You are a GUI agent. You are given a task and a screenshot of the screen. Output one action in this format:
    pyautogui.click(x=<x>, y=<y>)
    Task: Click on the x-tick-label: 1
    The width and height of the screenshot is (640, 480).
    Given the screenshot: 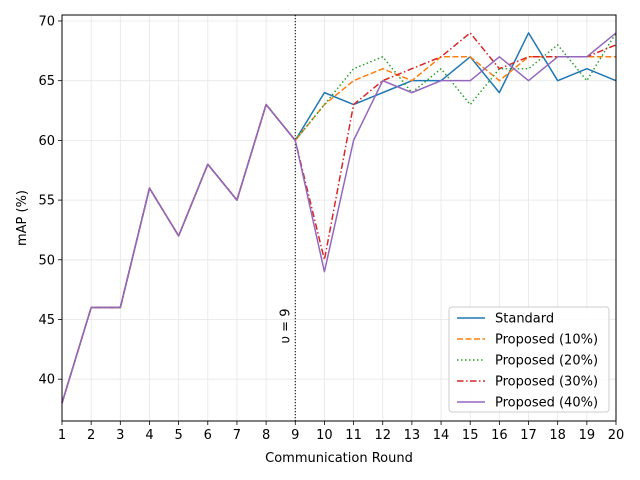 What is the action you would take?
    pyautogui.click(x=62, y=435)
    